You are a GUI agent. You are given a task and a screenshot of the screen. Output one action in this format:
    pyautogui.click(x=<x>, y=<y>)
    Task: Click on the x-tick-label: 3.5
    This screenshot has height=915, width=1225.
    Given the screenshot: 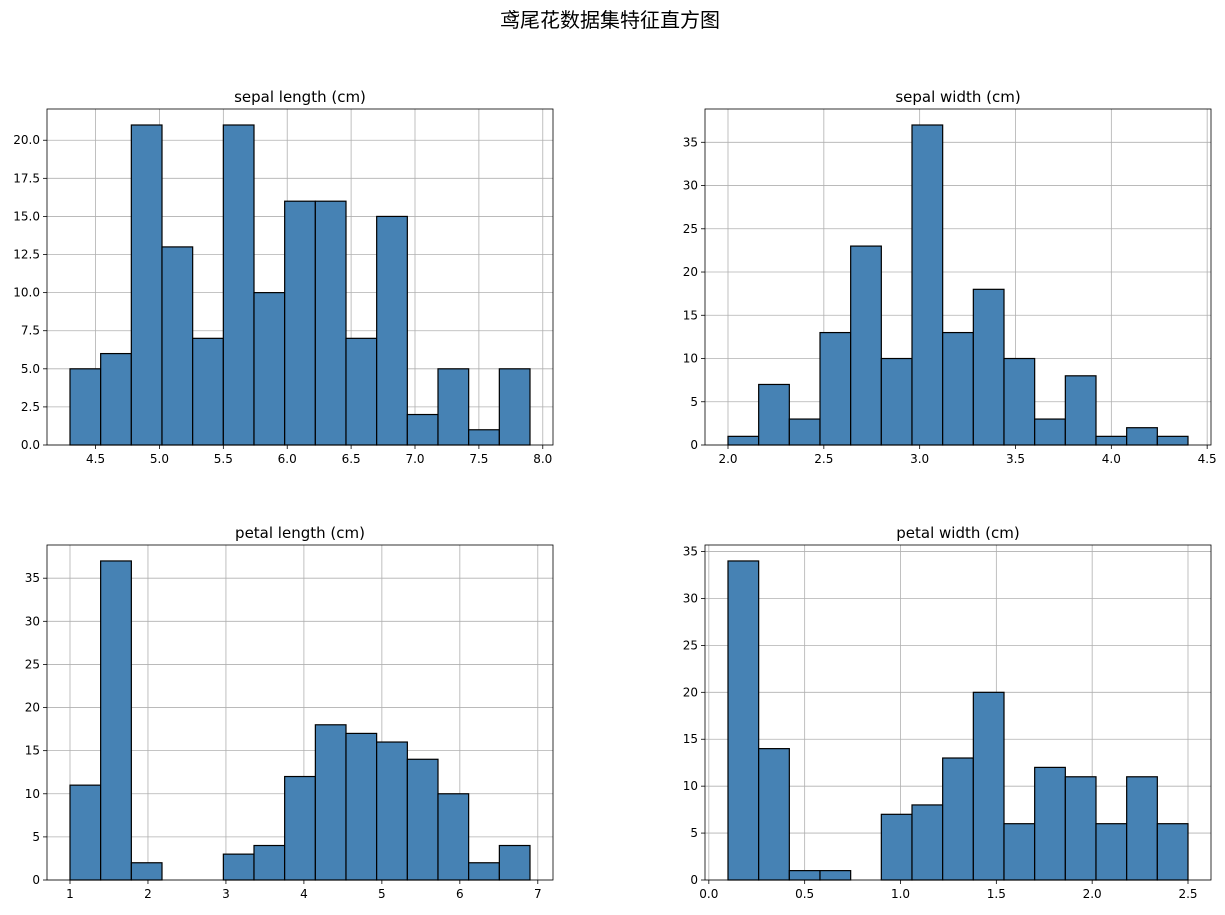 What is the action you would take?
    pyautogui.click(x=1015, y=459)
    